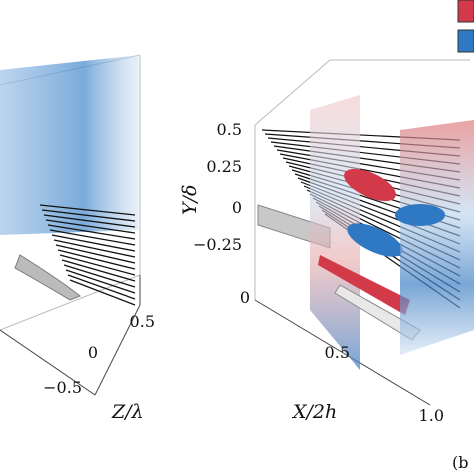  I want to click on tube-left, so click(47, 277).